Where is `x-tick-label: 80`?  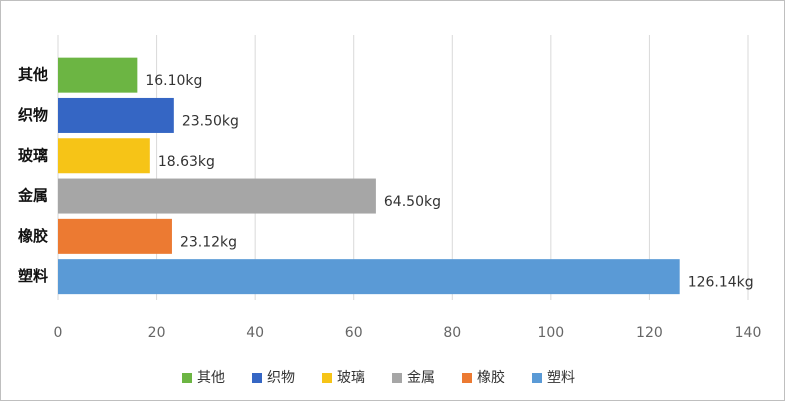
x-tick-label: 80 is located at coordinates (452, 333).